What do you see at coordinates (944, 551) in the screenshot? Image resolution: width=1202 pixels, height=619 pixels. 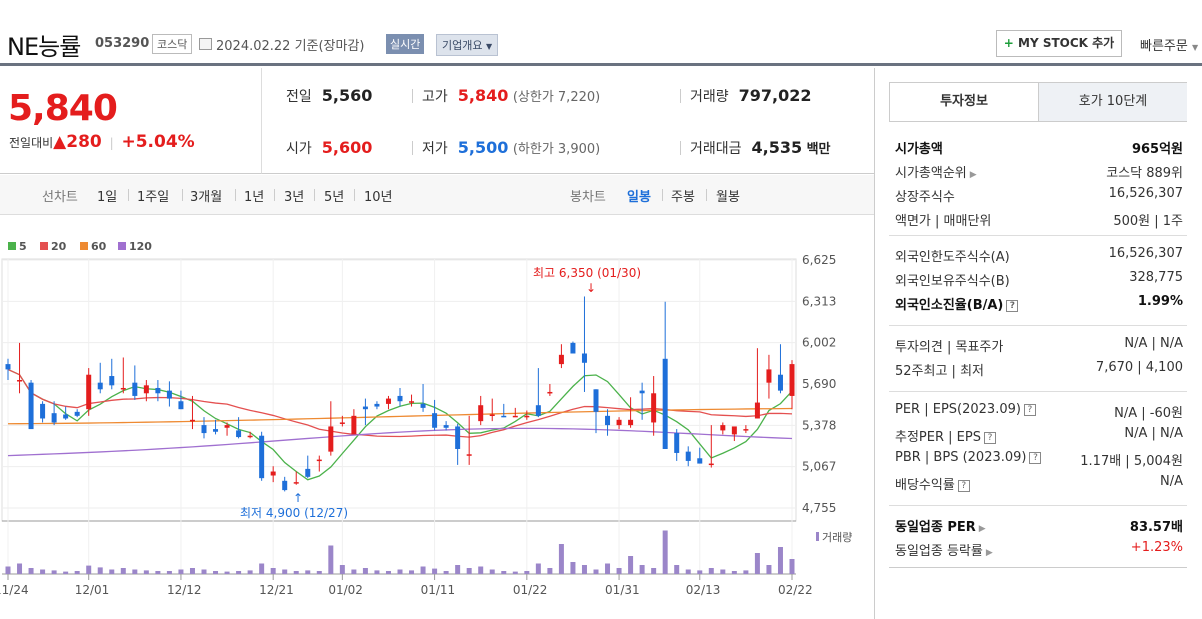 I see `info-label: 동일업종 등락률 ▶` at bounding box center [944, 551].